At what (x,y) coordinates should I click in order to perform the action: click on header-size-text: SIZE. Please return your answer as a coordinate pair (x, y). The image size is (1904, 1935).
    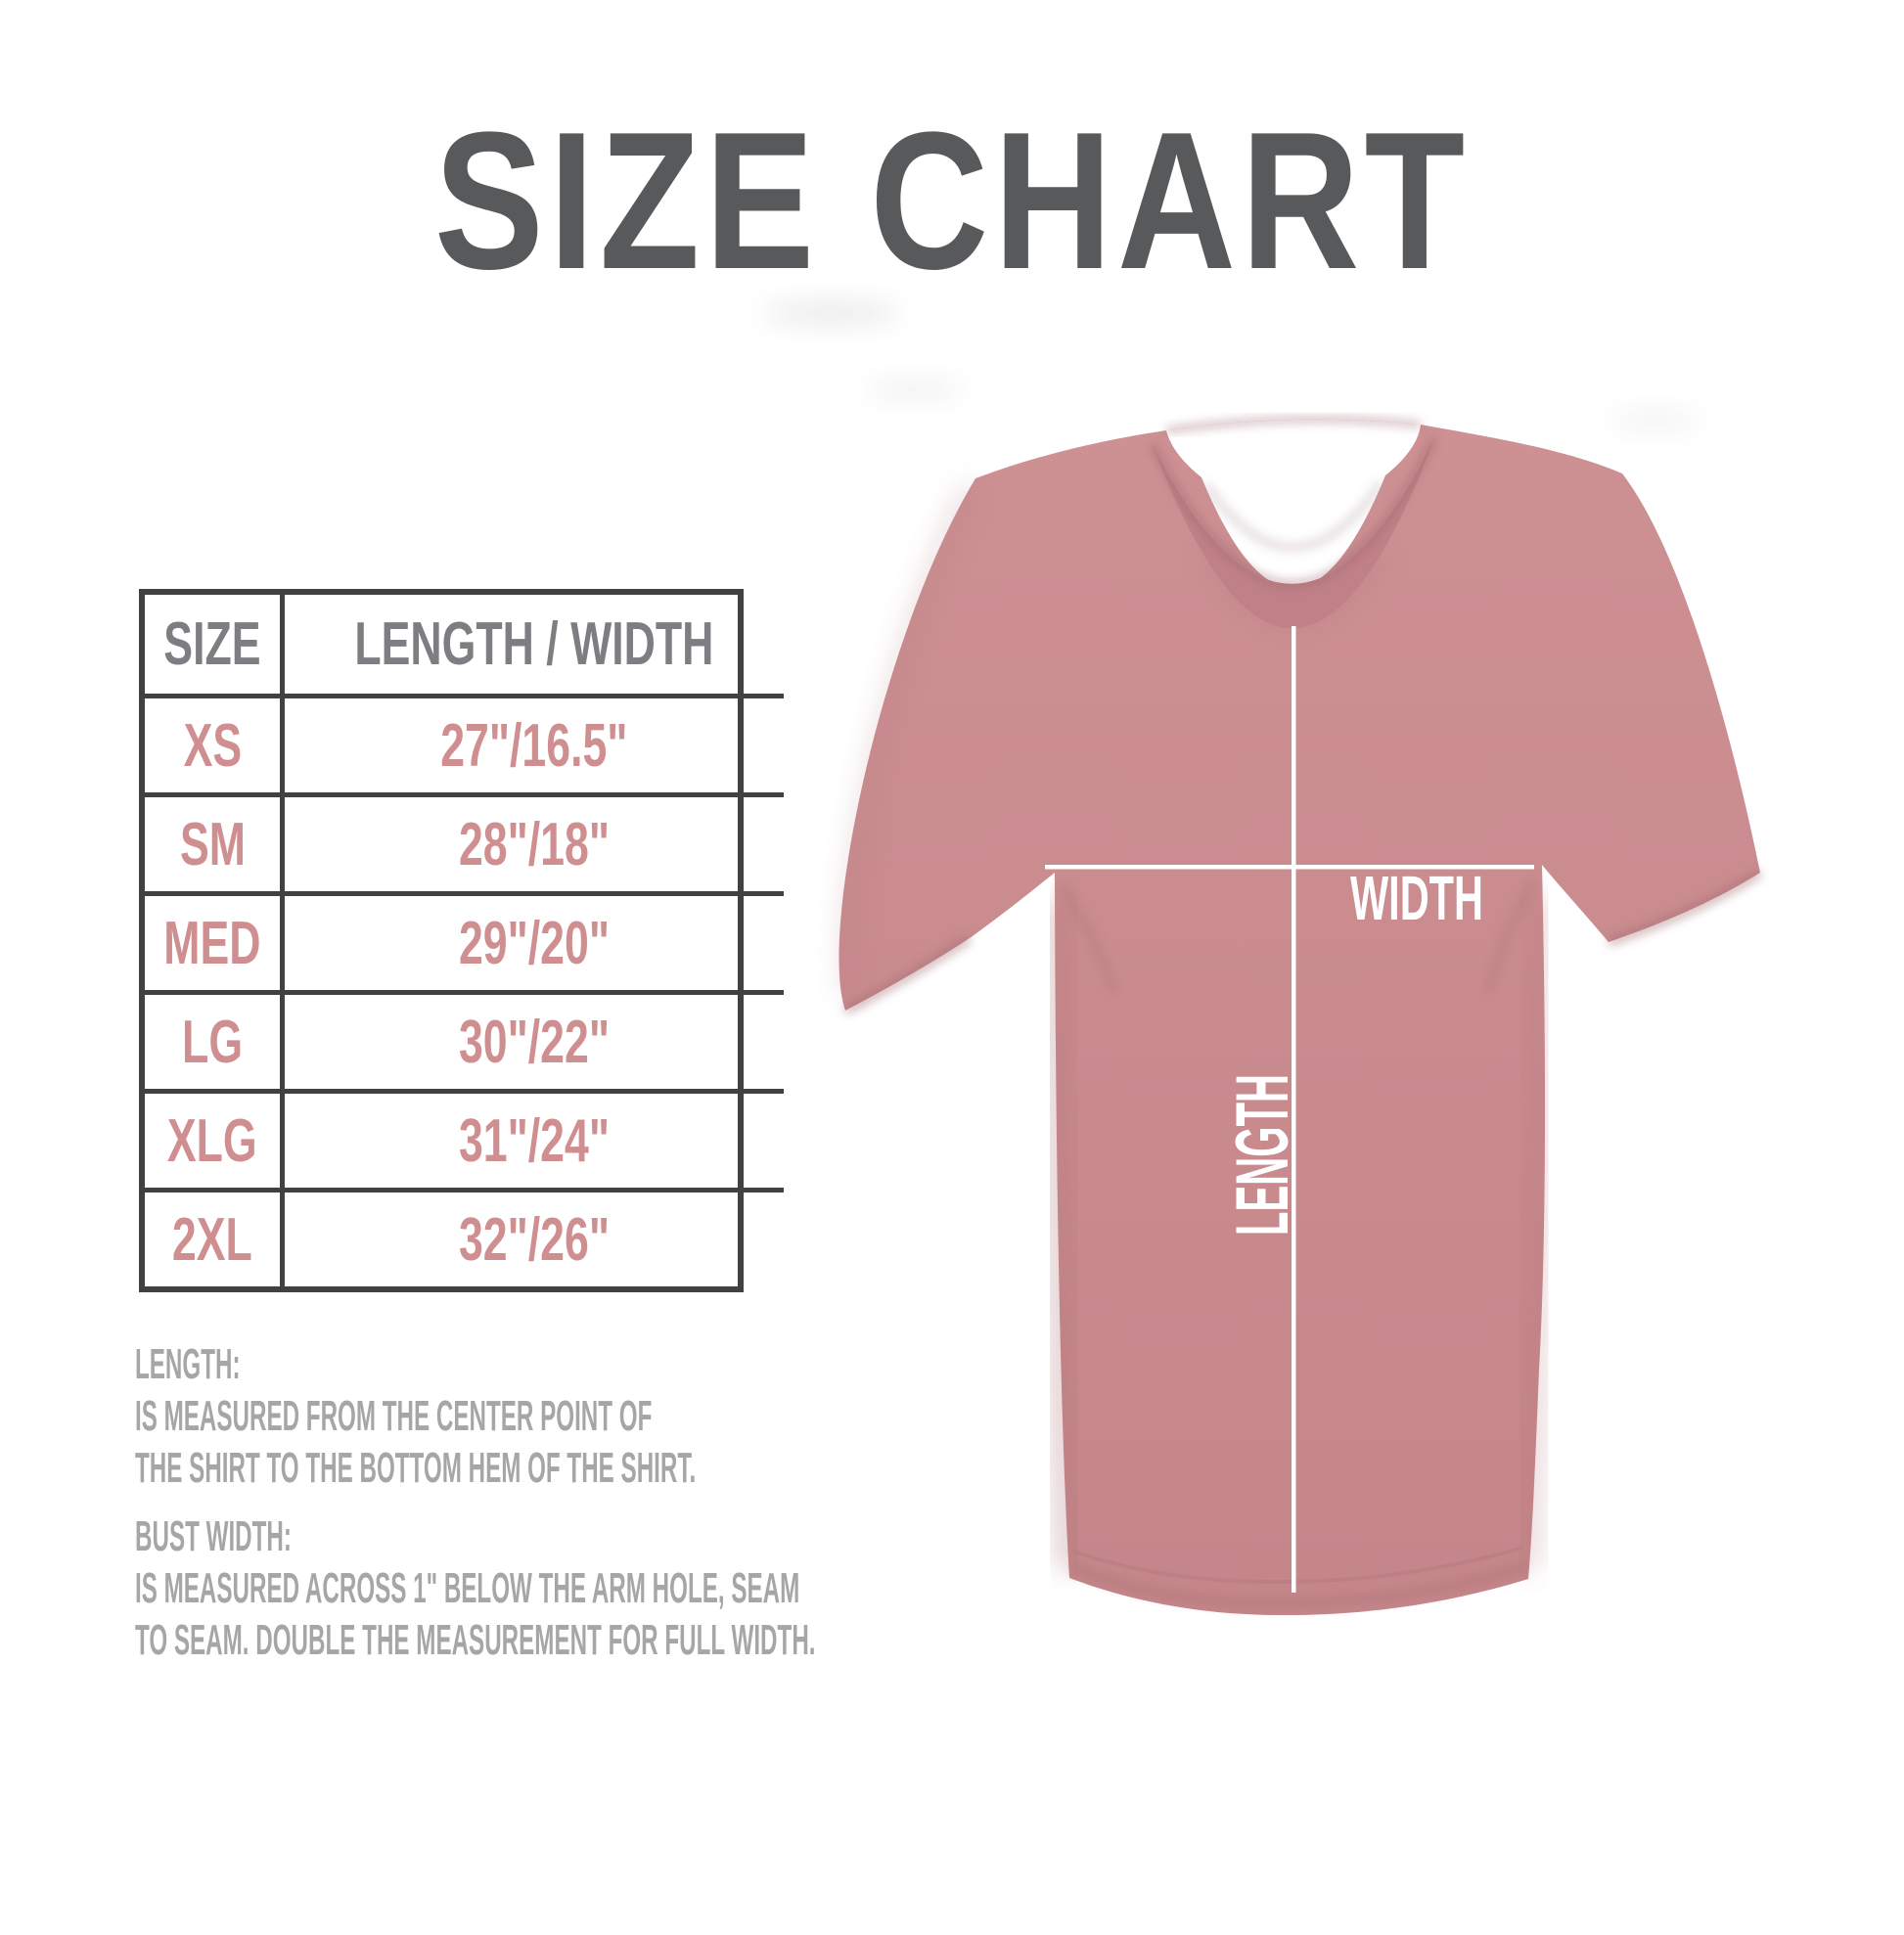
    Looking at the image, I should click on (212, 644).